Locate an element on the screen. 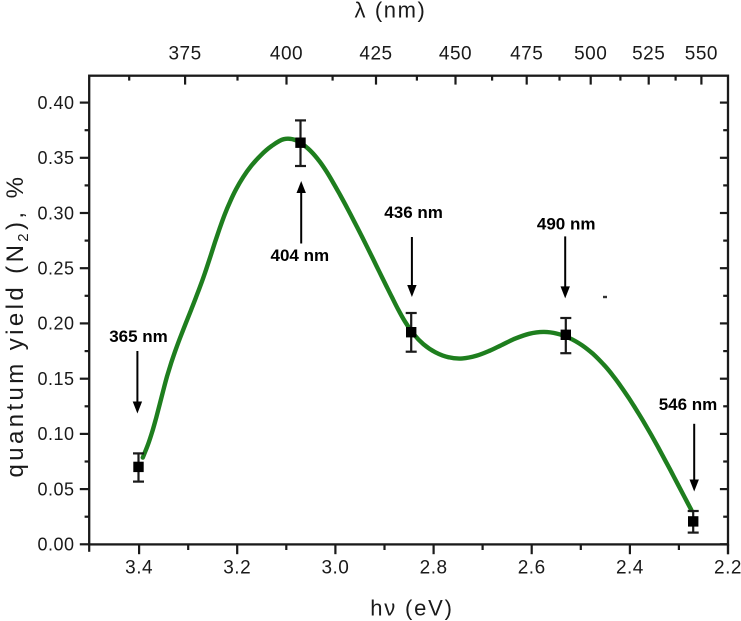  svg-text: 2.2 is located at coordinates (727, 568).